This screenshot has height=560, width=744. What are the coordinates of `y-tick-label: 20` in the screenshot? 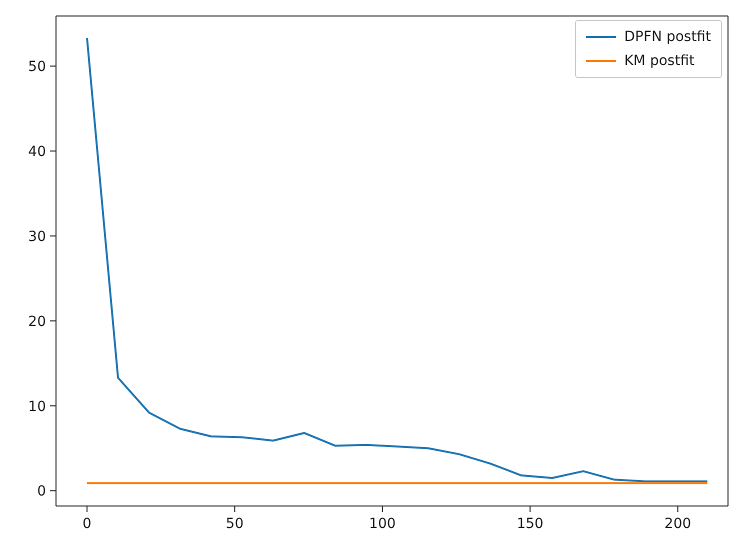 It's located at (37, 322).